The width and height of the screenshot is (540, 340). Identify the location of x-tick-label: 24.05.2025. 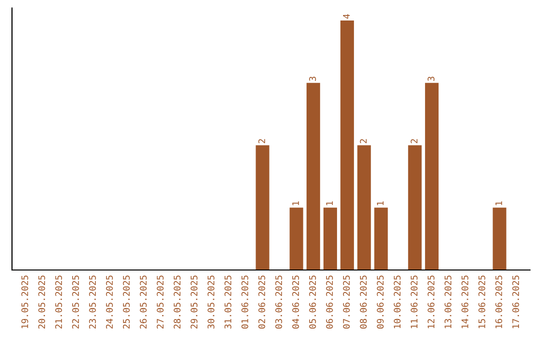
(109, 302).